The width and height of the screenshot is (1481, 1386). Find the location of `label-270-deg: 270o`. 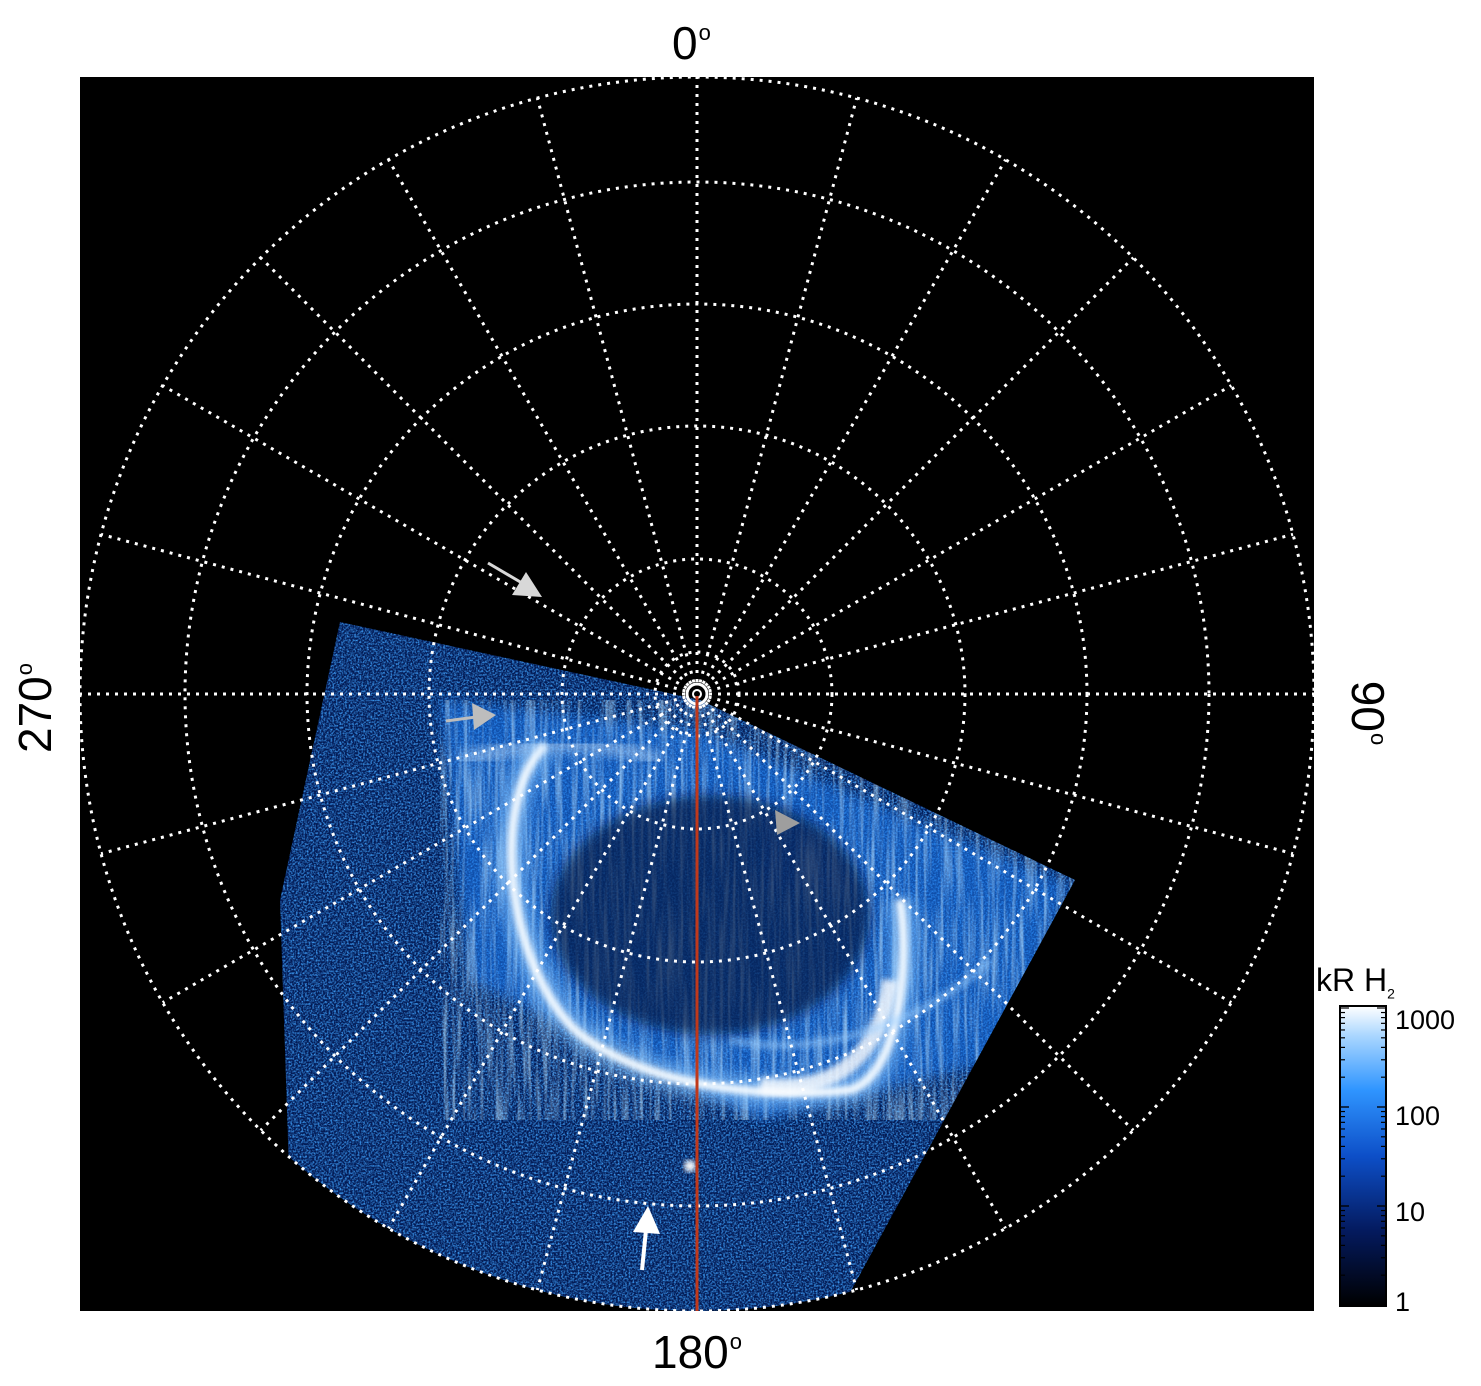

label-270-deg: 270o is located at coordinates (35, 708).